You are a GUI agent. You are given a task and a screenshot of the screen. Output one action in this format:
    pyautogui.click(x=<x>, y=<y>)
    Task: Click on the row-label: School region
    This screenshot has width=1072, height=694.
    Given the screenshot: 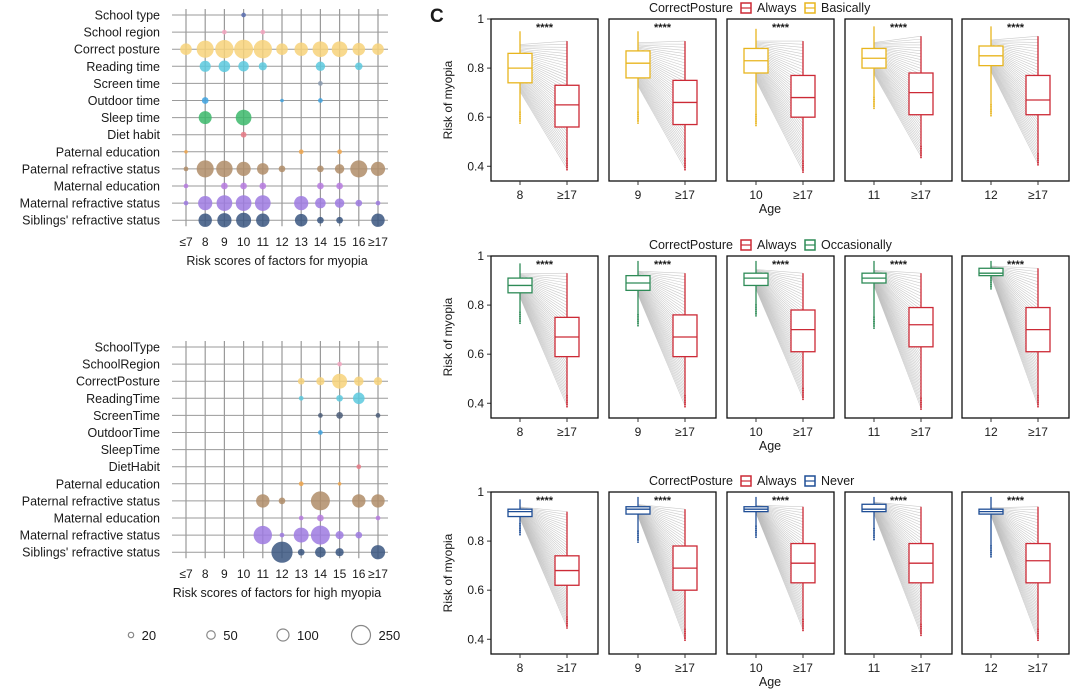 What is the action you would take?
    pyautogui.click(x=122, y=33)
    